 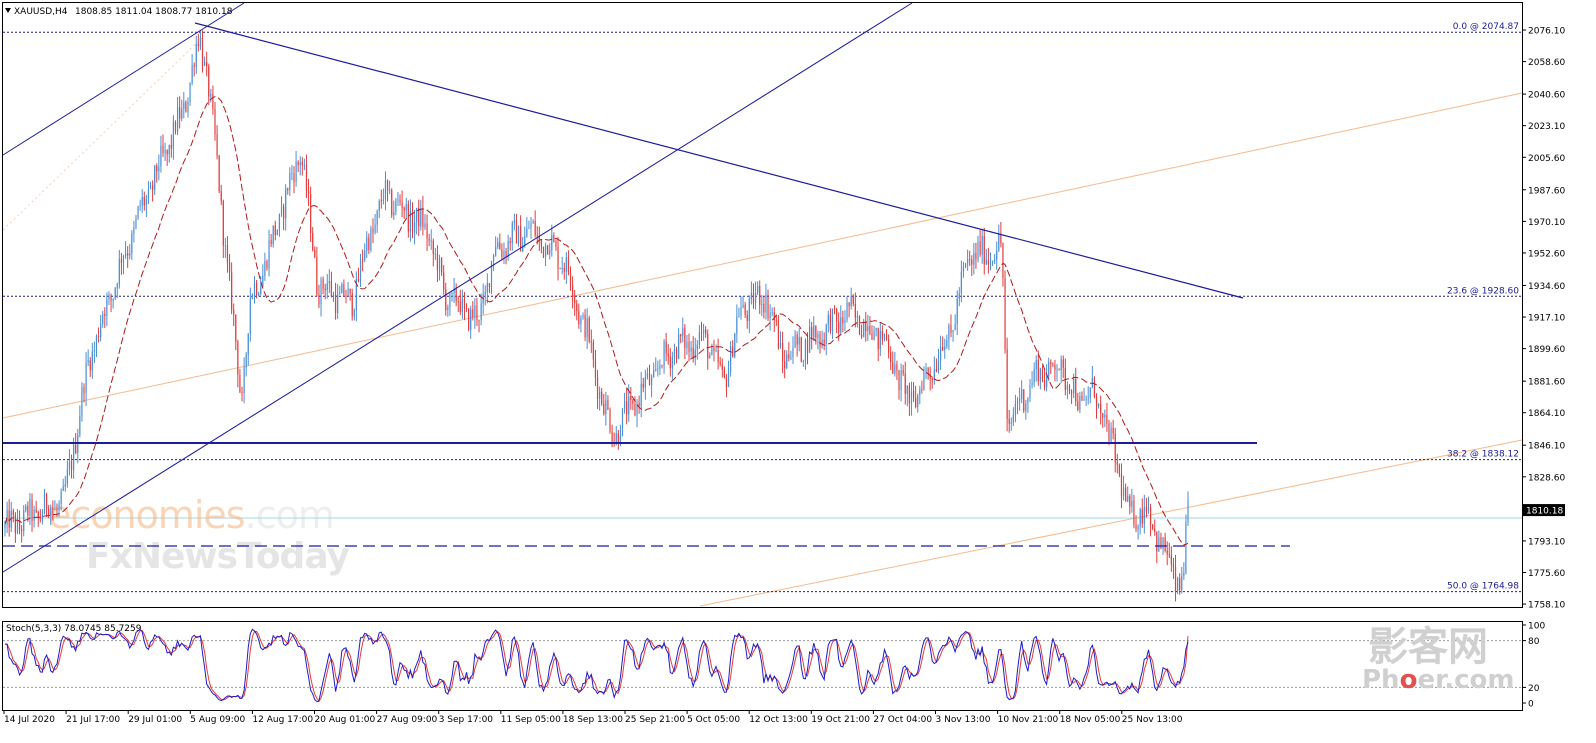 What do you see at coordinates (1531, 705) in the screenshot?
I see `stoch-axis-label: 0` at bounding box center [1531, 705].